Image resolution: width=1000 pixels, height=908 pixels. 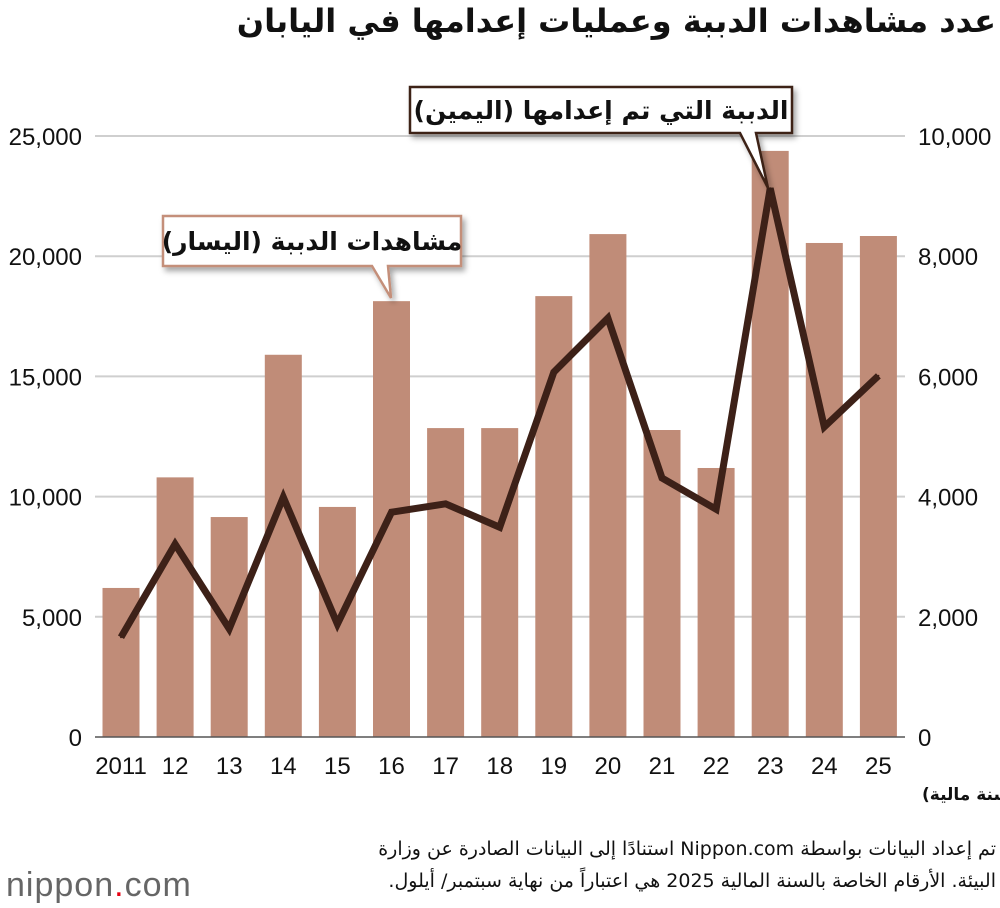 What do you see at coordinates (601, 137) in the screenshot?
I see `legend-callout-culls-box` at bounding box center [601, 137].